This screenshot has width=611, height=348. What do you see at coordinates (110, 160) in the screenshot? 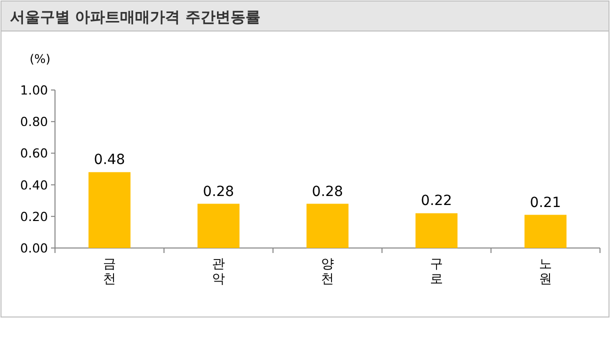
I see `data-label: 0.48` at bounding box center [110, 160].